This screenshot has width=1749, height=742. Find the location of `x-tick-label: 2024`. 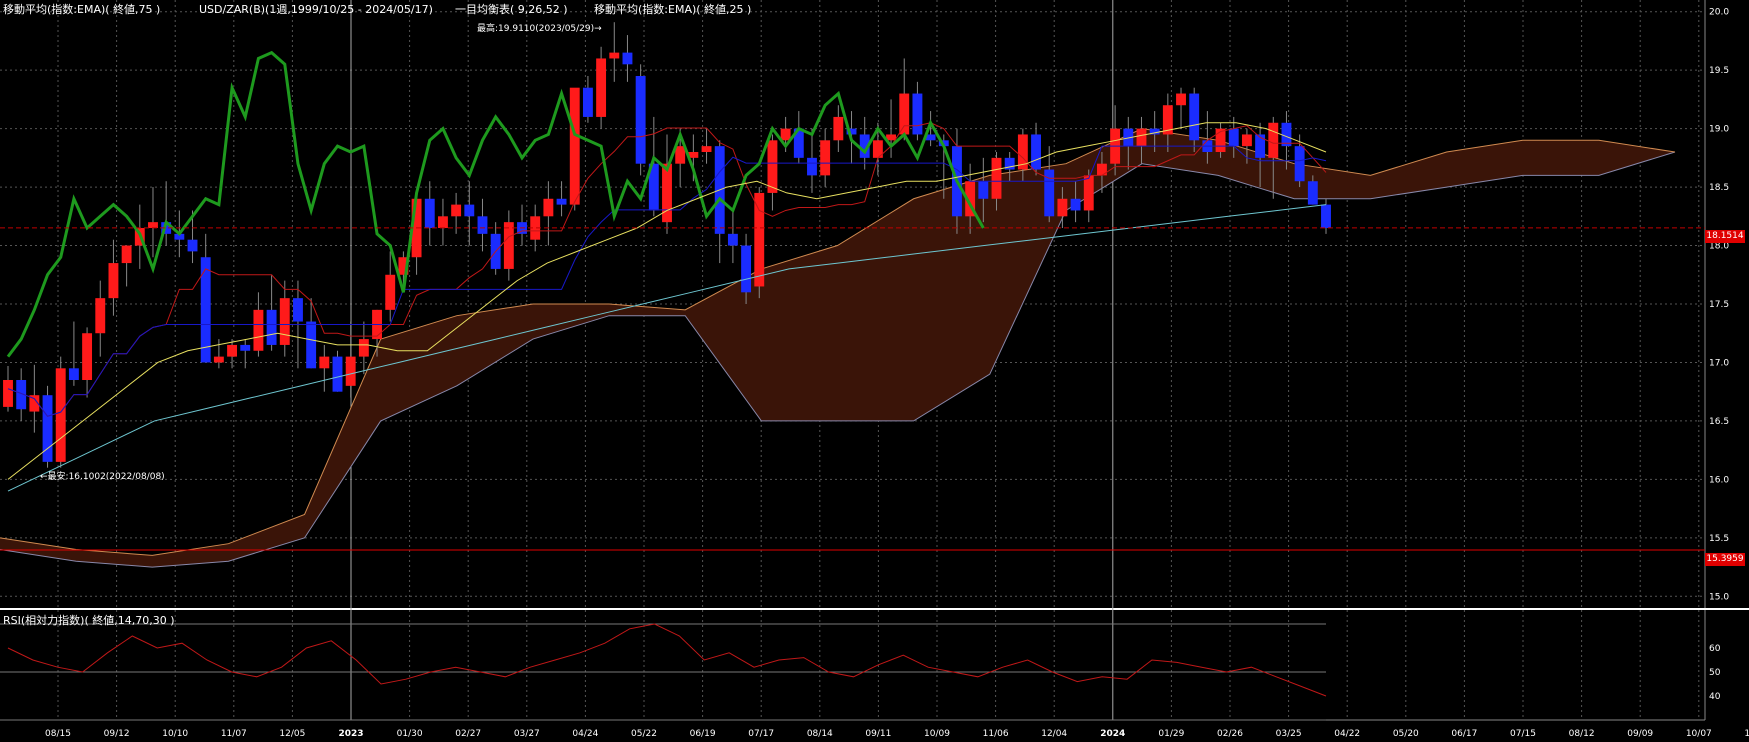

x-tick-label: 2024 is located at coordinates (1112, 734).